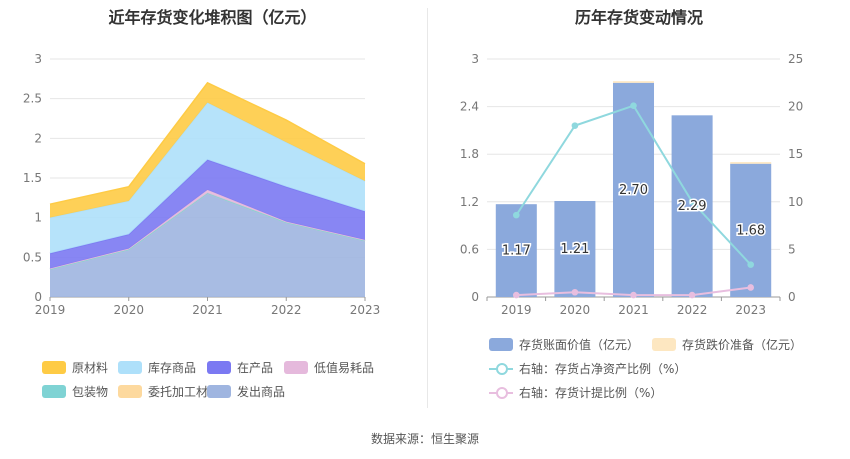 Image resolution: width=850 pixels, height=459 pixels. I want to click on legend-label: 发出商品, so click(261, 392).